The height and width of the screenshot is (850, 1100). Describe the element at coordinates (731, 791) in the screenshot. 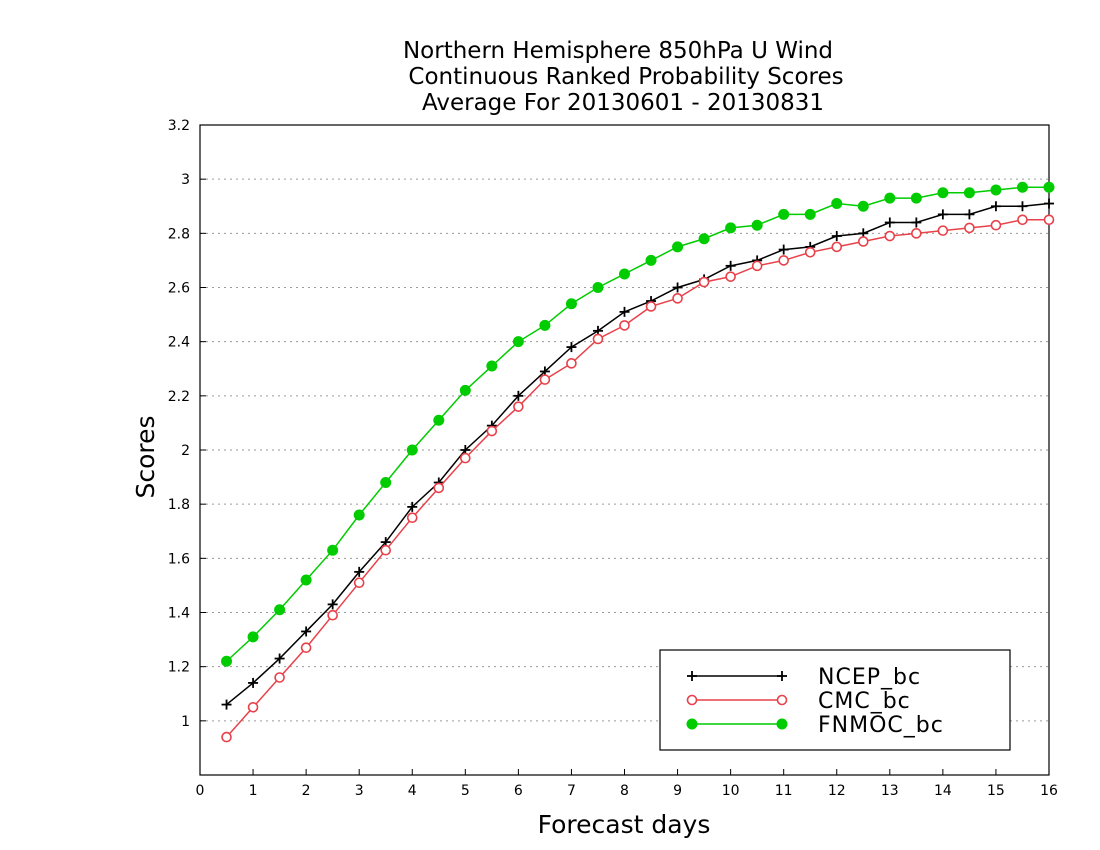

I see `x-tick-label: 10` at that location.